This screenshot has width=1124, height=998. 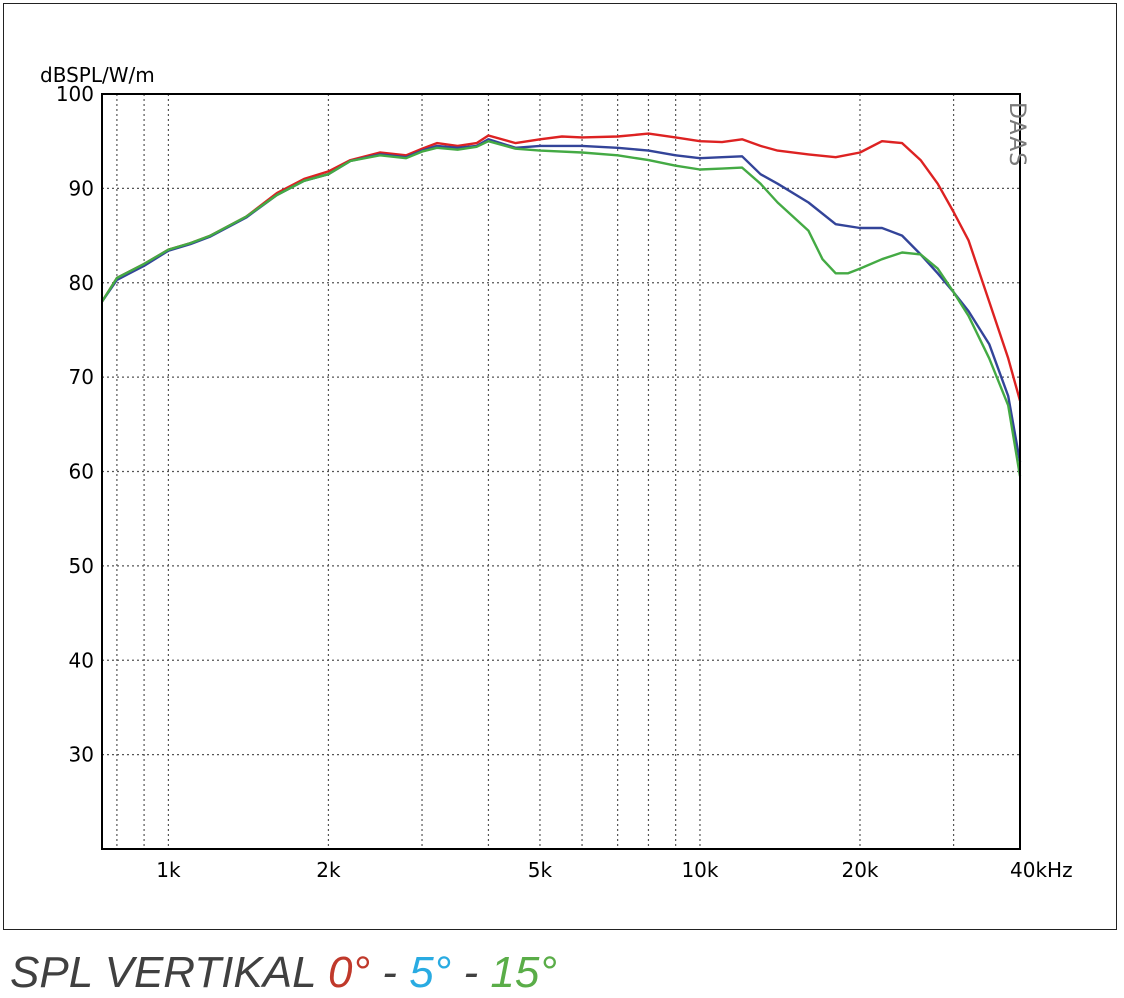 I want to click on y-tick-label: 80, so click(x=81, y=283).